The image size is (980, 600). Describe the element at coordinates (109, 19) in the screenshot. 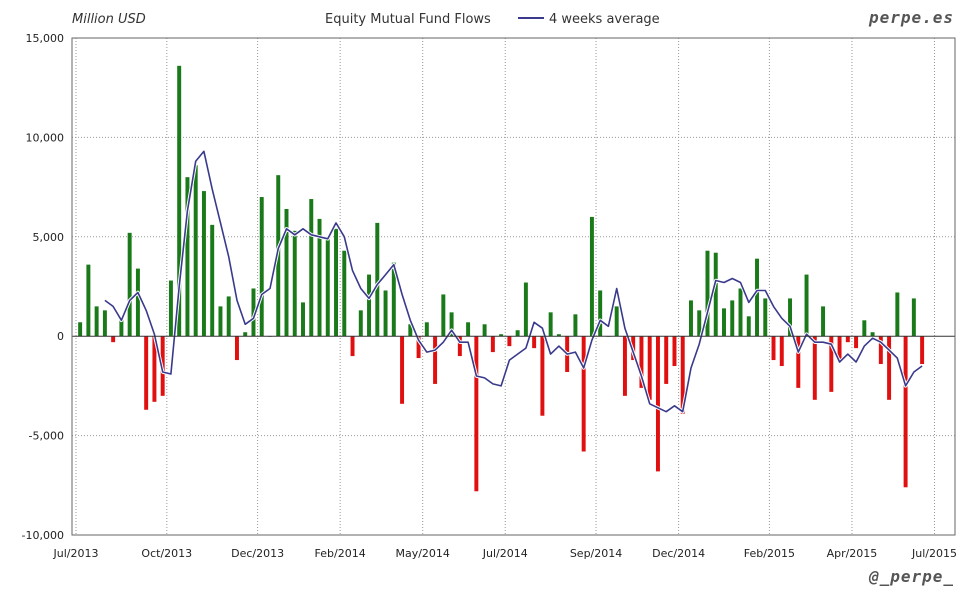

I see `unit-label: Million USD` at that location.